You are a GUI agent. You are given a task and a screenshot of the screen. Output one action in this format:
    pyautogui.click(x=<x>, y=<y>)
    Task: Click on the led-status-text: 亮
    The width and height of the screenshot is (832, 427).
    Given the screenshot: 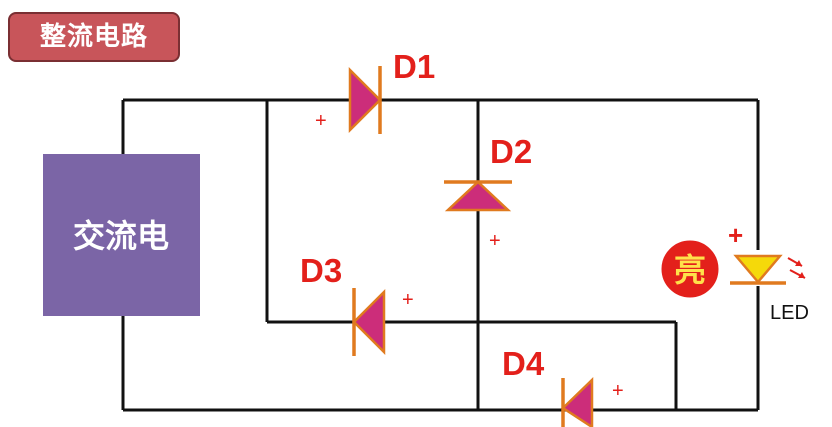 What is the action you would take?
    pyautogui.click(x=690, y=270)
    